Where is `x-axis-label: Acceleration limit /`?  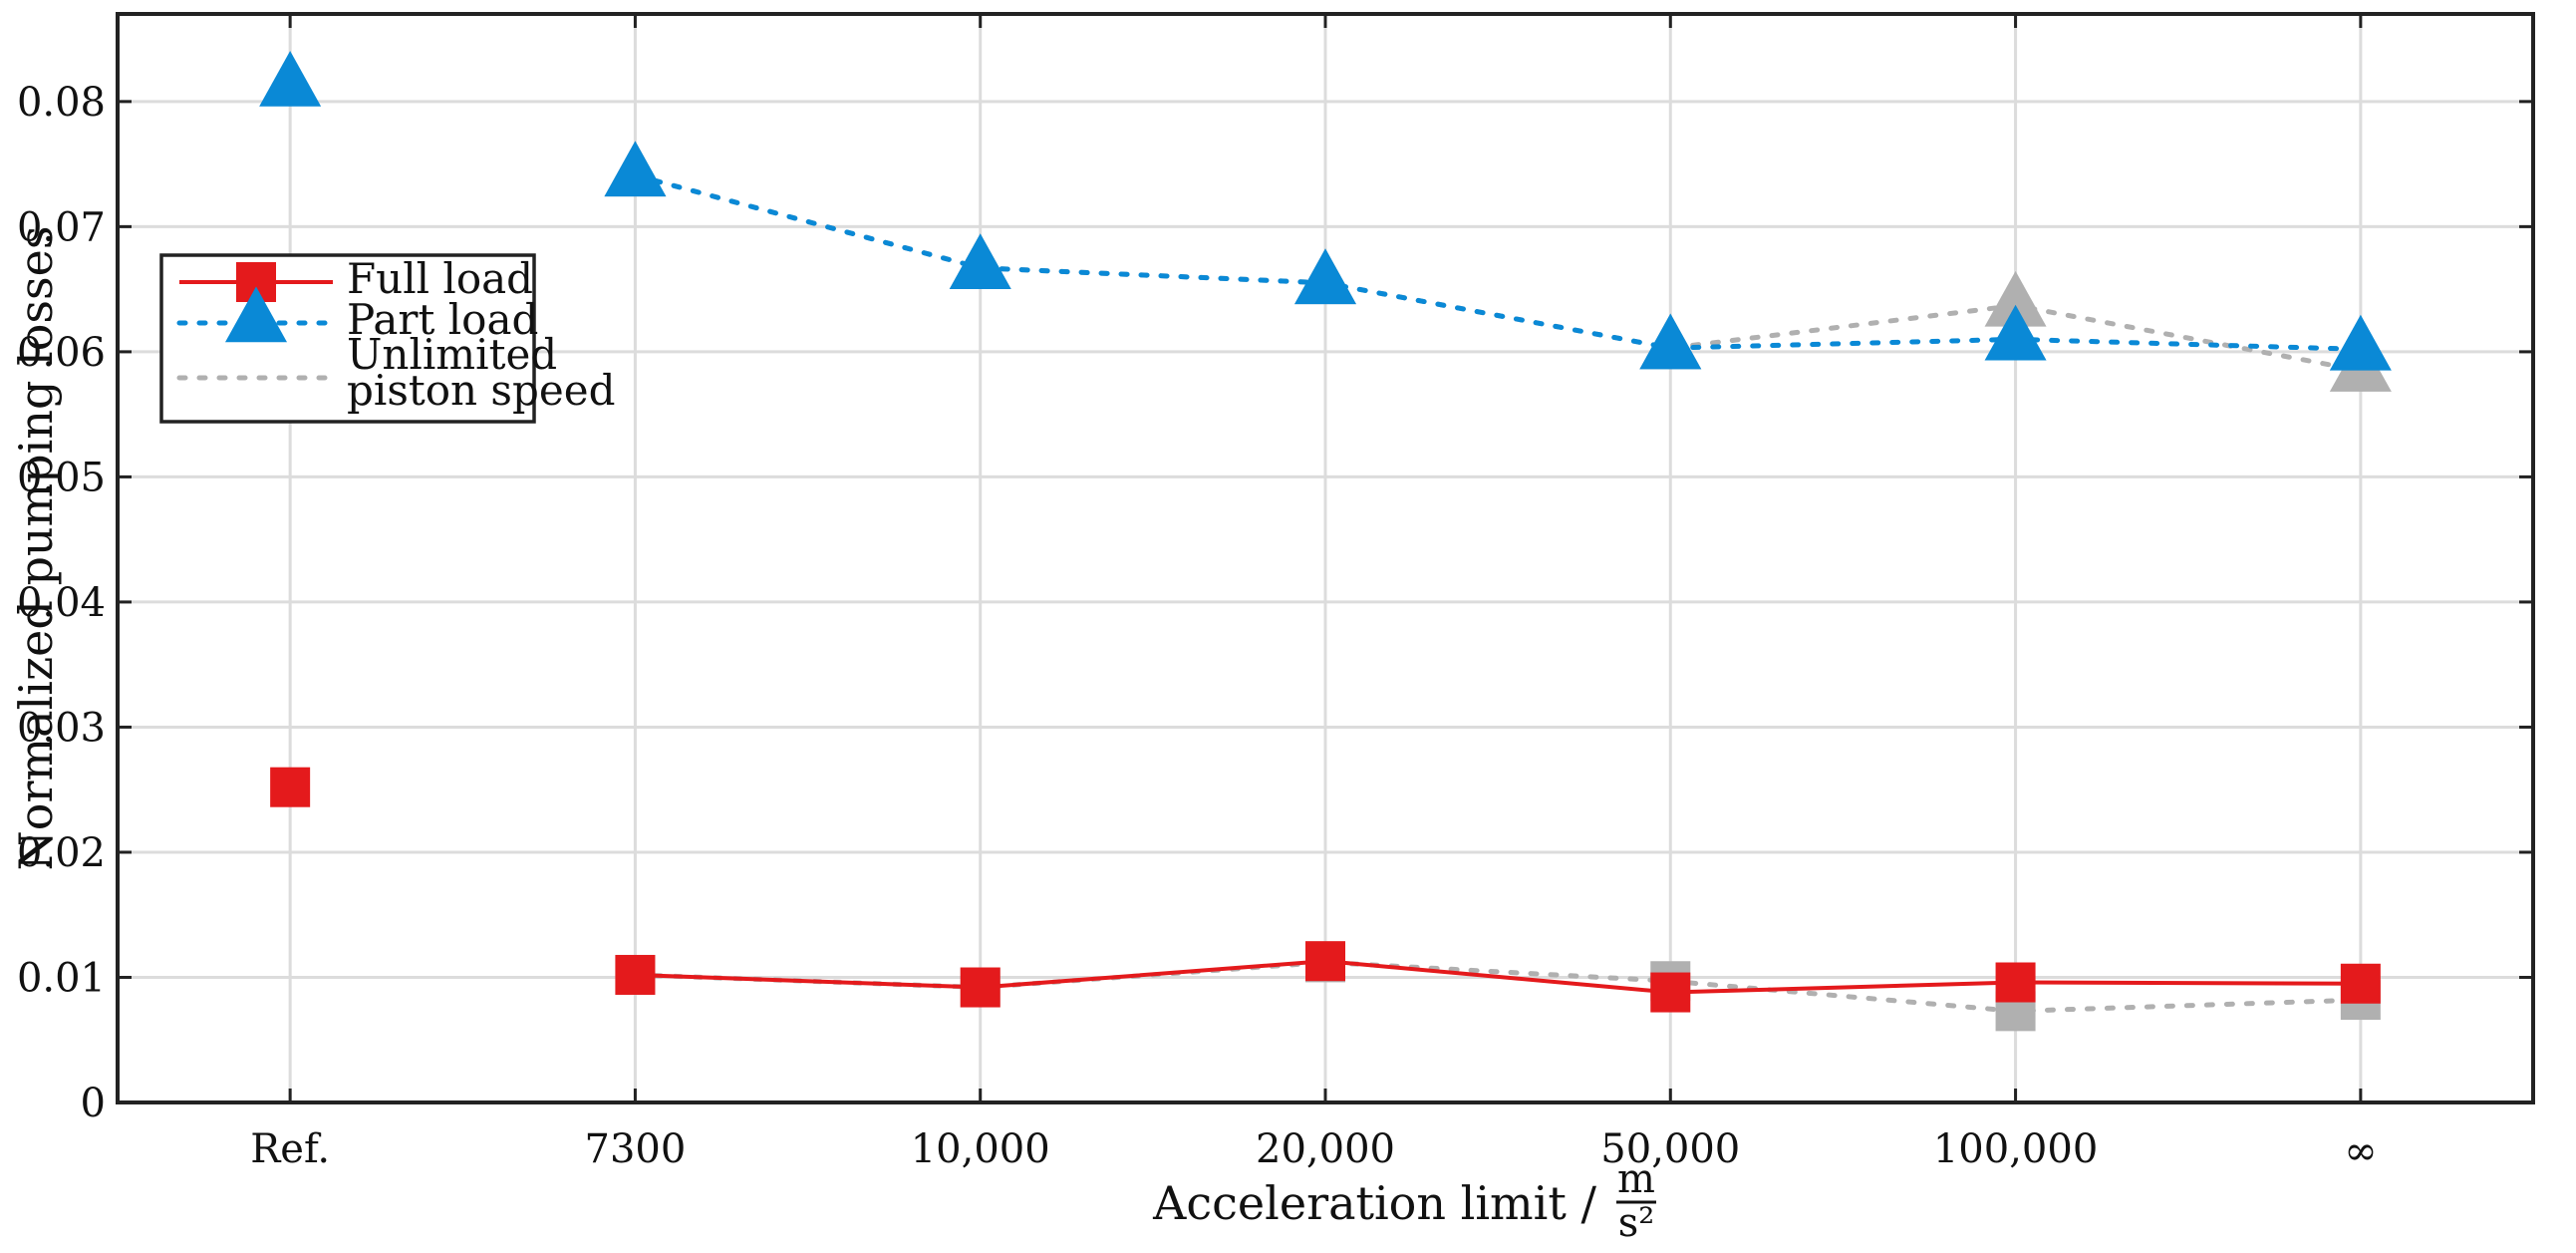
x-axis-label: Acceleration limit / is located at coordinates (1374, 1203).